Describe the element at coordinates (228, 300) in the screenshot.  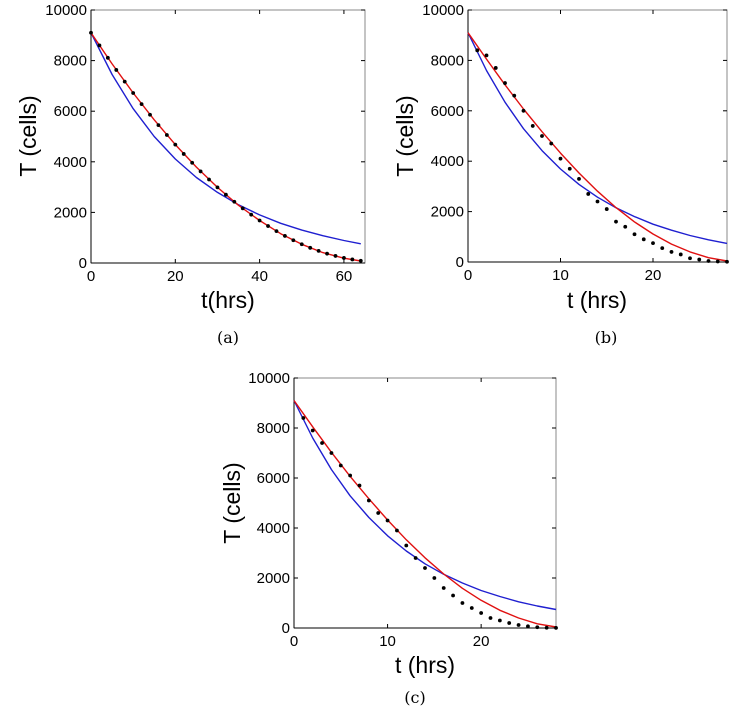
I see `x-axis-label: t(hrs)` at that location.